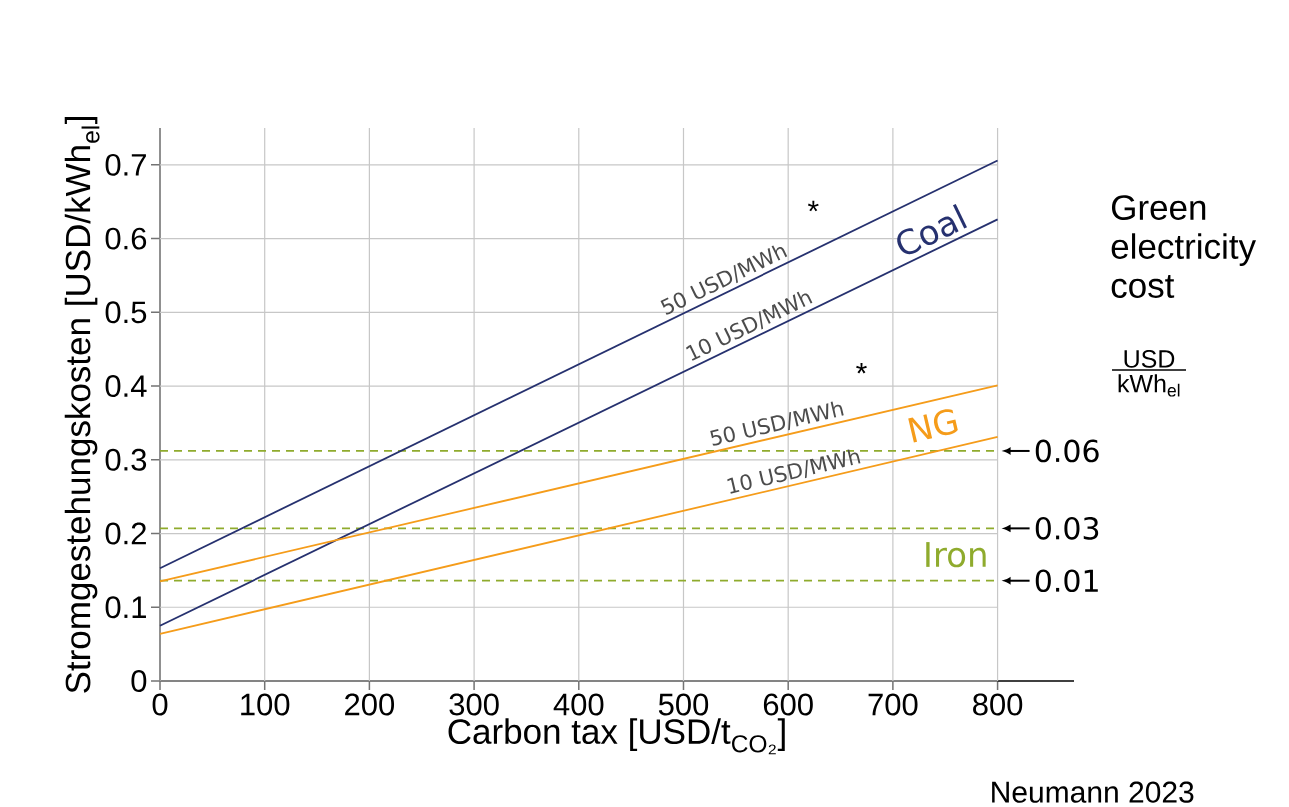 This screenshot has height=807, width=1289. What do you see at coordinates (1149, 359) in the screenshot?
I see `text: USD` at bounding box center [1149, 359].